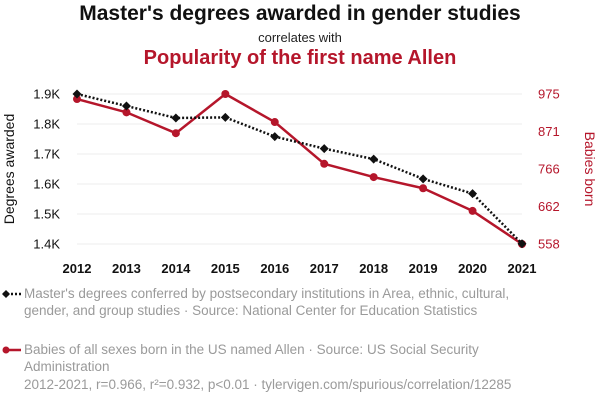  I want to click on y-tick-left: 1.4K, so click(46, 244).